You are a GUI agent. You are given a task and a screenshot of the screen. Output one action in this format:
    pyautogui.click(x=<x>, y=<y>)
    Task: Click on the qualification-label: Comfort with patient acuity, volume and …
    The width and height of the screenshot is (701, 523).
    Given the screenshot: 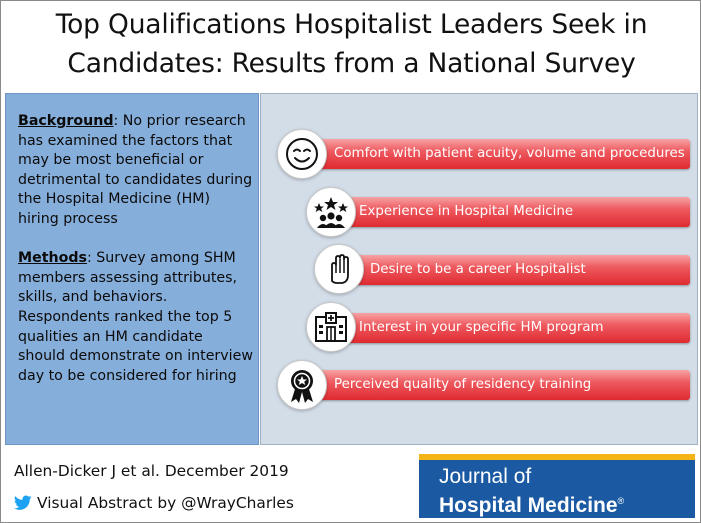 What is the action you would take?
    pyautogui.click(x=509, y=153)
    